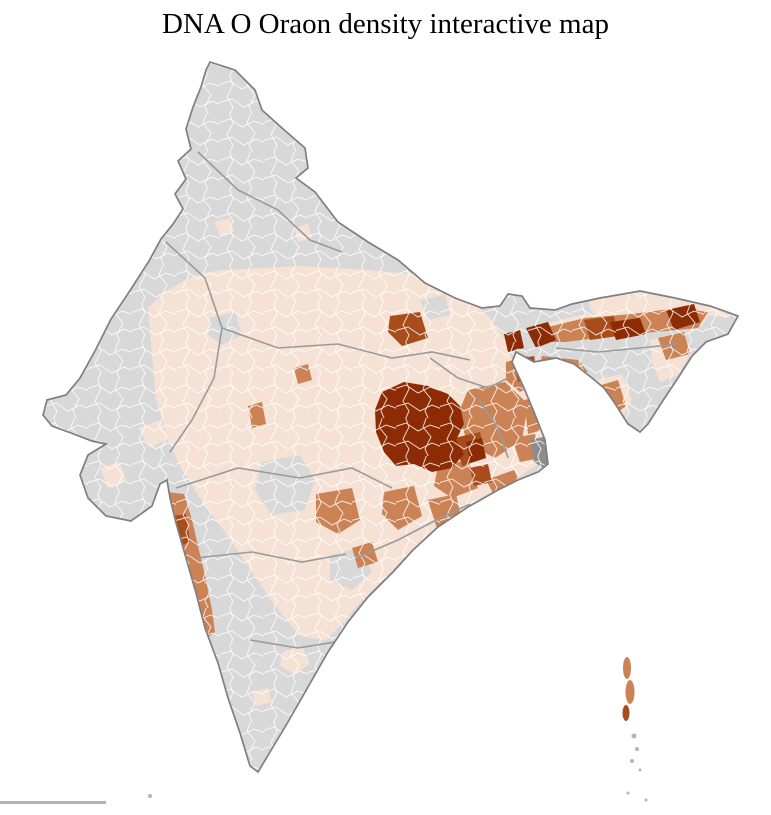 The image size is (771, 815). Describe the element at coordinates (150, 796) in the screenshot. I see `lakshadweep-island` at that location.